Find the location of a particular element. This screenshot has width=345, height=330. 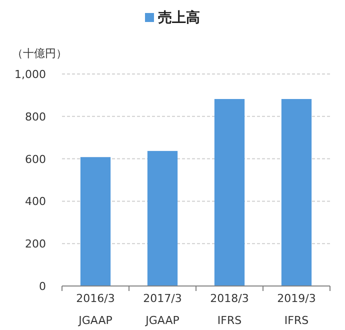

y-tick-label: 200 is located at coordinates (35, 244).